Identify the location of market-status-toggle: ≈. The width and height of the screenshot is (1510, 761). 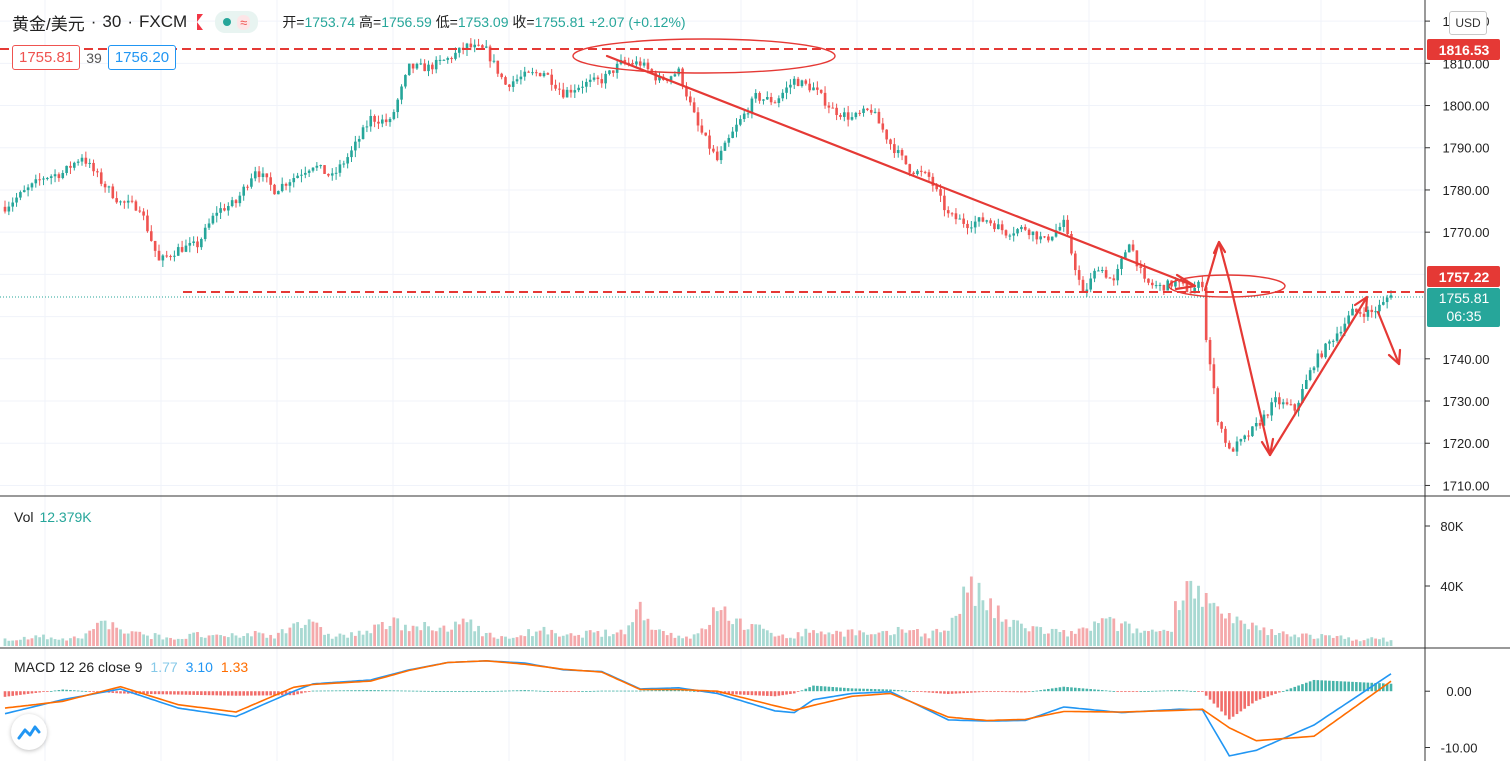
(237, 22).